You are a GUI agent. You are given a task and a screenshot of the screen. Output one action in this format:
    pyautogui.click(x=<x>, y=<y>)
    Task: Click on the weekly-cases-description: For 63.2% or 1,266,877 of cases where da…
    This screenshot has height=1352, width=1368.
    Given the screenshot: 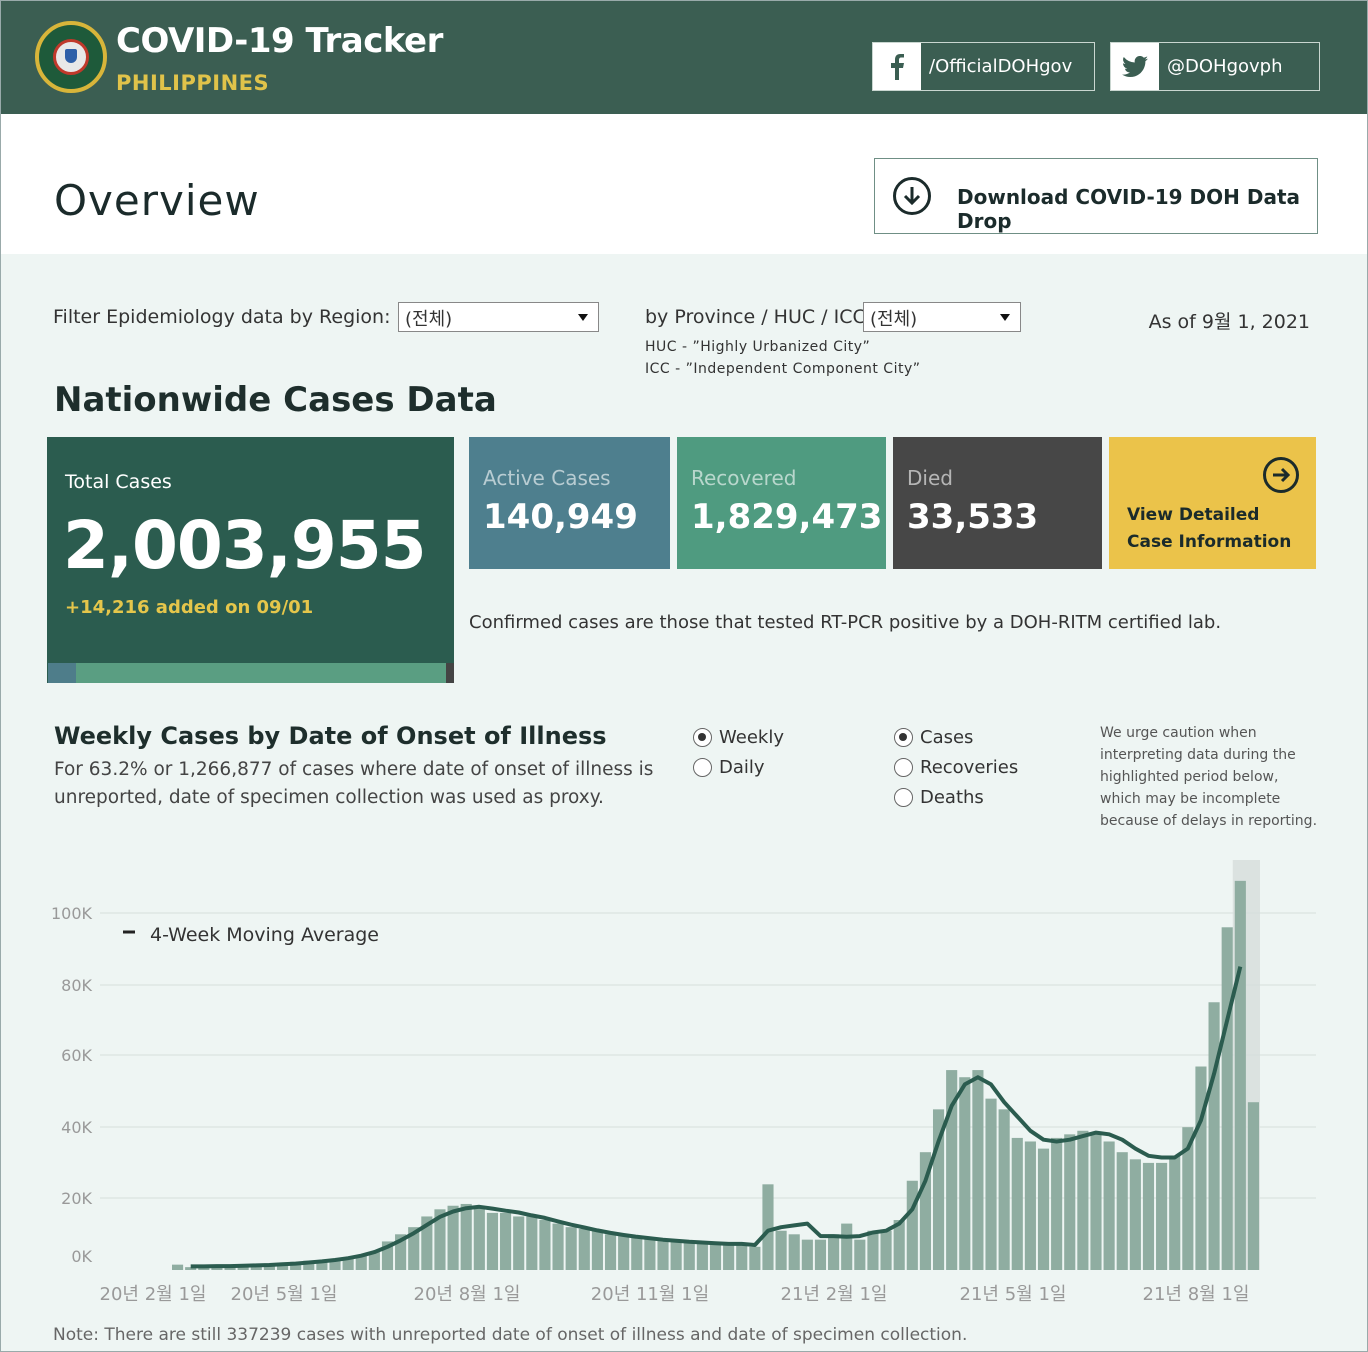 What is the action you would take?
    pyautogui.click(x=354, y=783)
    